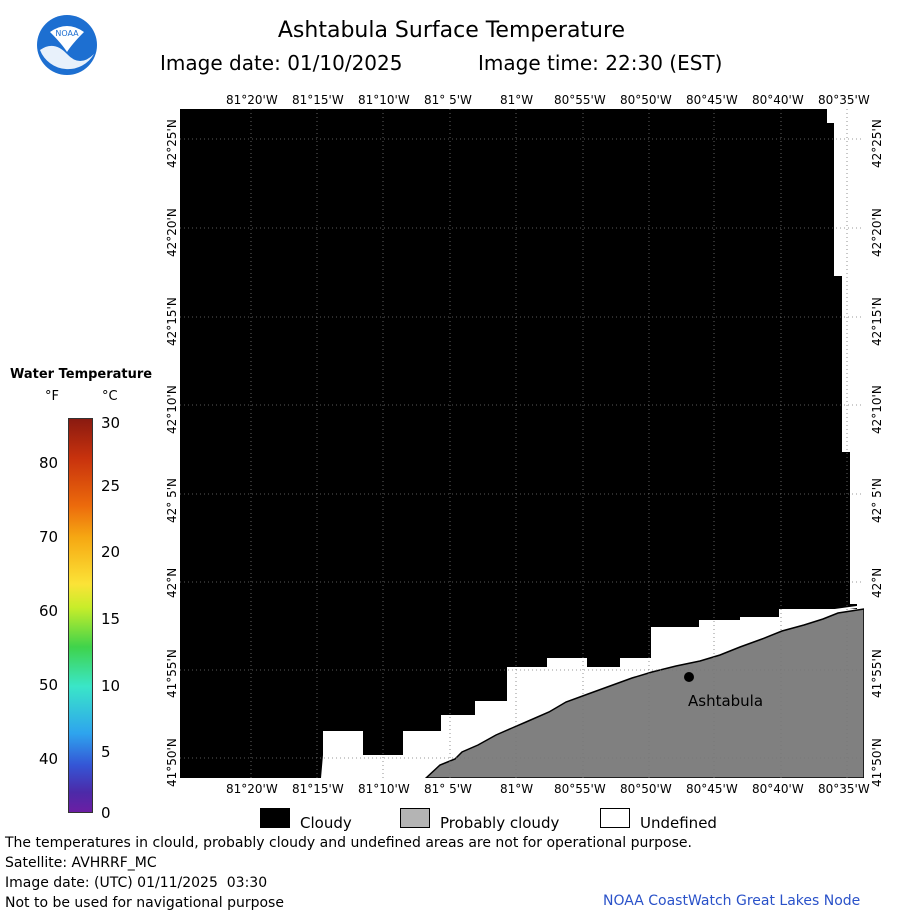 The width and height of the screenshot is (903, 919). Describe the element at coordinates (106, 813) in the screenshot. I see `celsius-tick: 0` at that location.